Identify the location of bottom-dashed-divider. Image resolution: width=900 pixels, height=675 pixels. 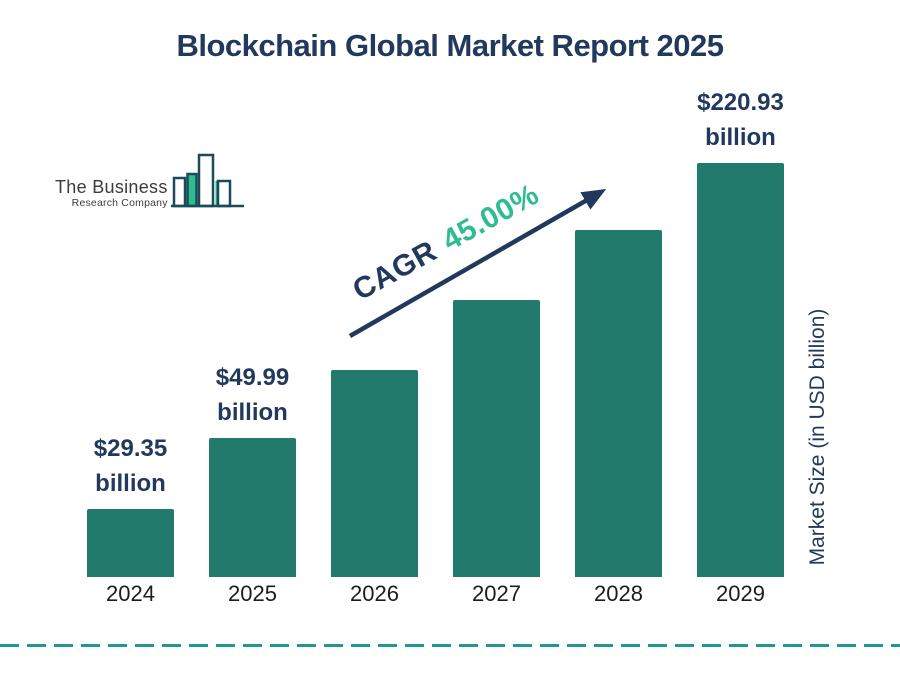
(450, 645).